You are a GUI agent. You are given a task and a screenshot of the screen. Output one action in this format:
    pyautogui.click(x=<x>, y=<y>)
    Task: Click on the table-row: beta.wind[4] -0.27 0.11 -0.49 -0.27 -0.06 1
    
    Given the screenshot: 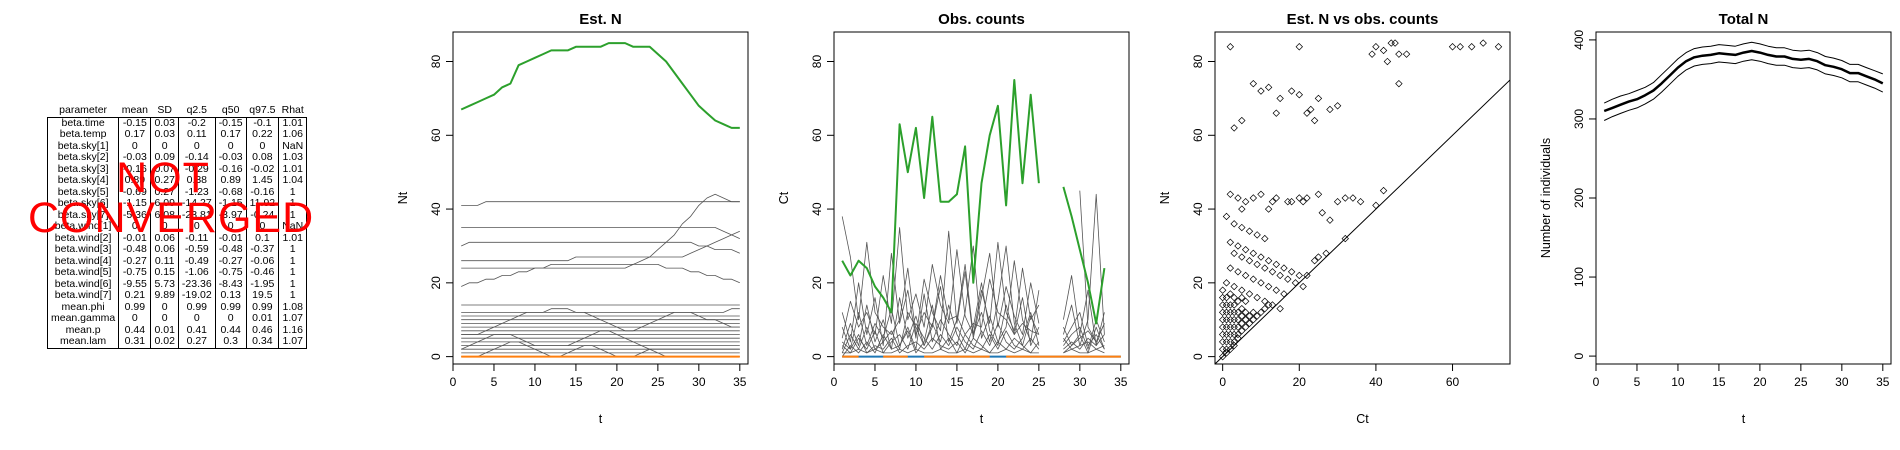 What is the action you would take?
    pyautogui.click(x=177, y=261)
    